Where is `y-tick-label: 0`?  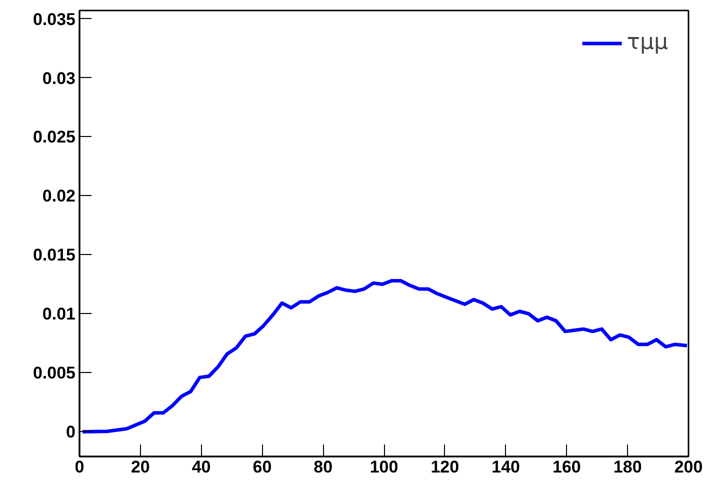
y-tick-label: 0 is located at coordinates (71, 432).